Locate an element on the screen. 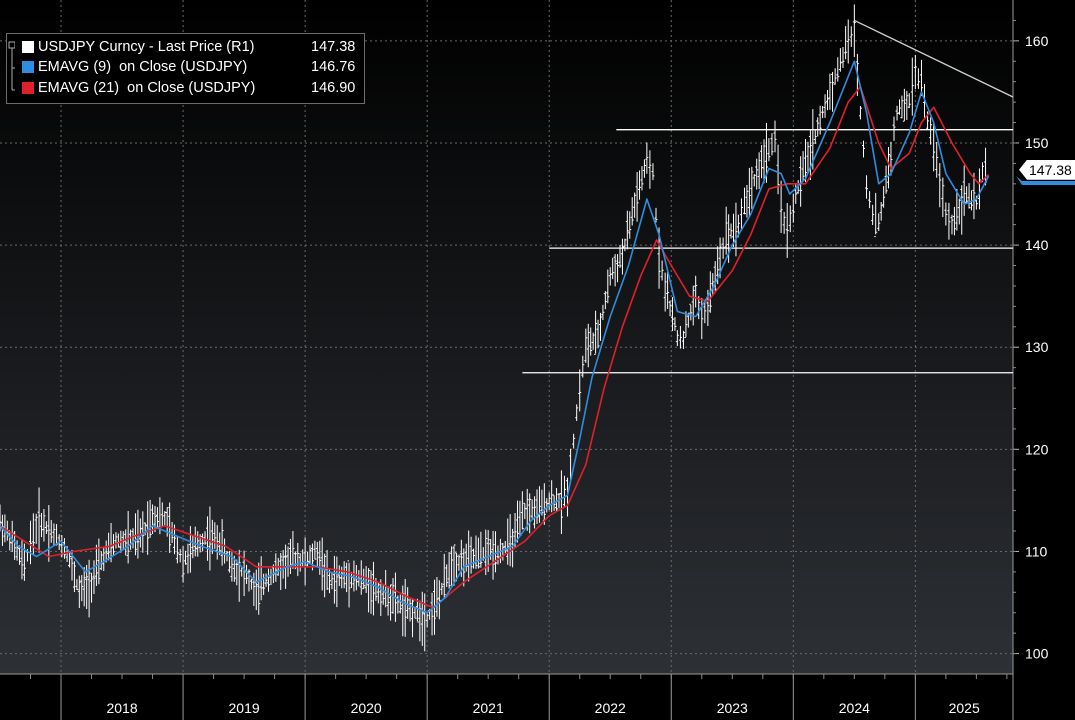 The image size is (1075, 720). y-tick-label: 150 is located at coordinates (1037, 143).